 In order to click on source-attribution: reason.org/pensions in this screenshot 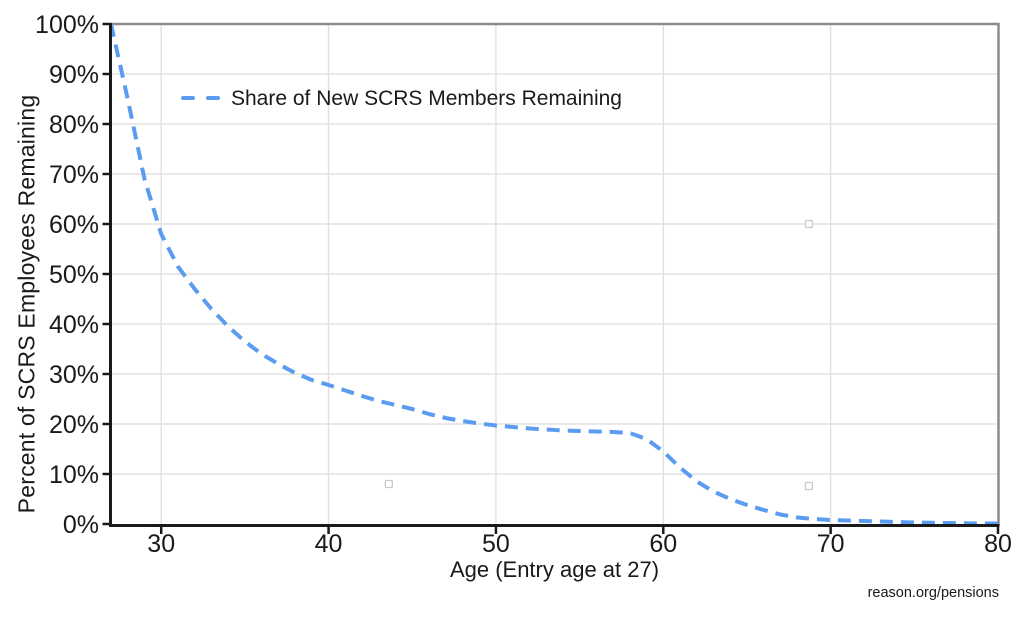, I will do `click(933, 593)`.